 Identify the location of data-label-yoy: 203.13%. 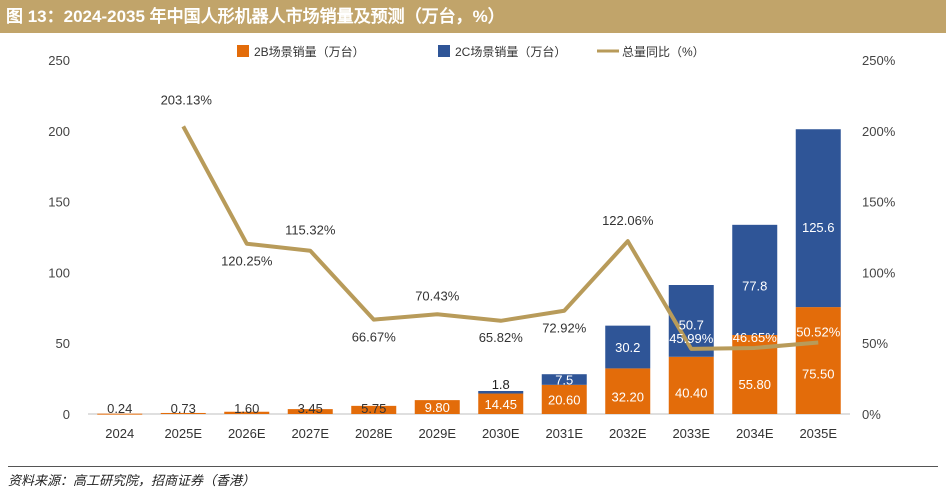
(187, 99).